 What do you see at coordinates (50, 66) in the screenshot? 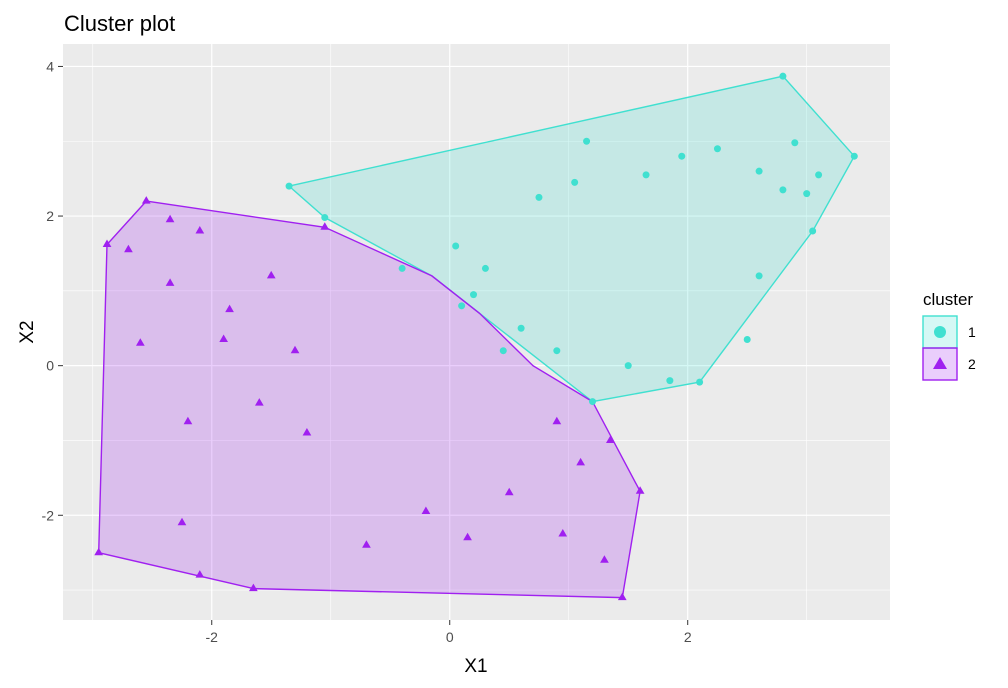
I see `y-tick-label: 4` at bounding box center [50, 66].